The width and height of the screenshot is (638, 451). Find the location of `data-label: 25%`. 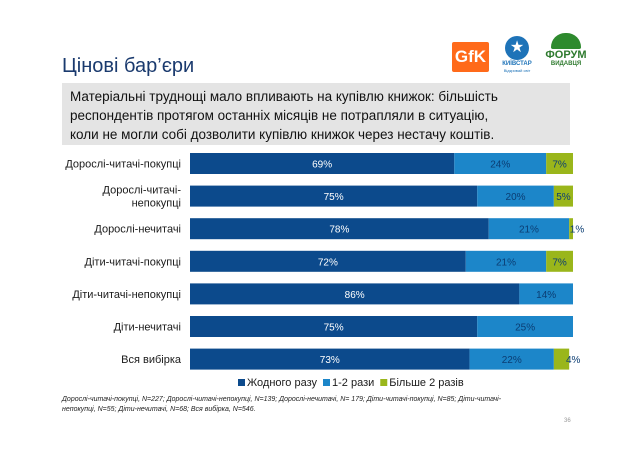

data-label: 25% is located at coordinates (525, 328).